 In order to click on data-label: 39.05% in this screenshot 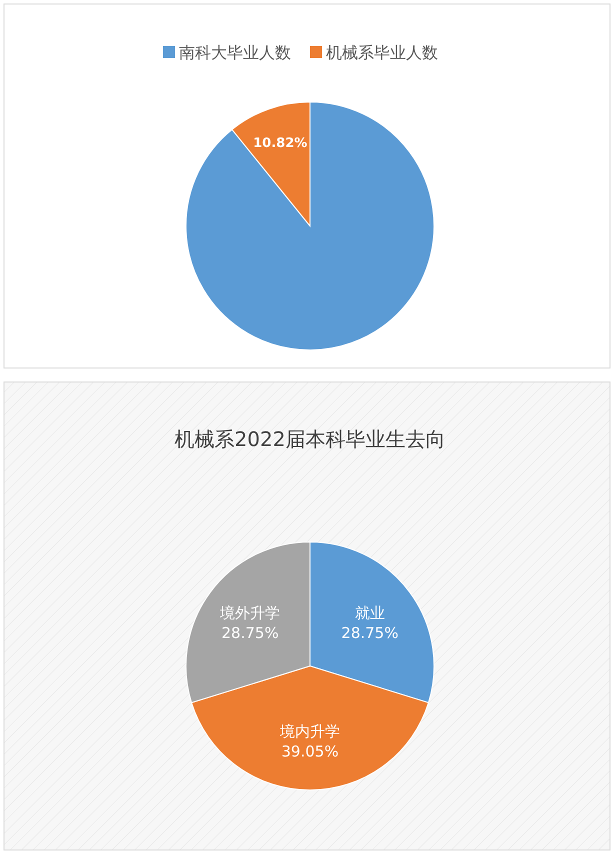, I will do `click(310, 751)`.